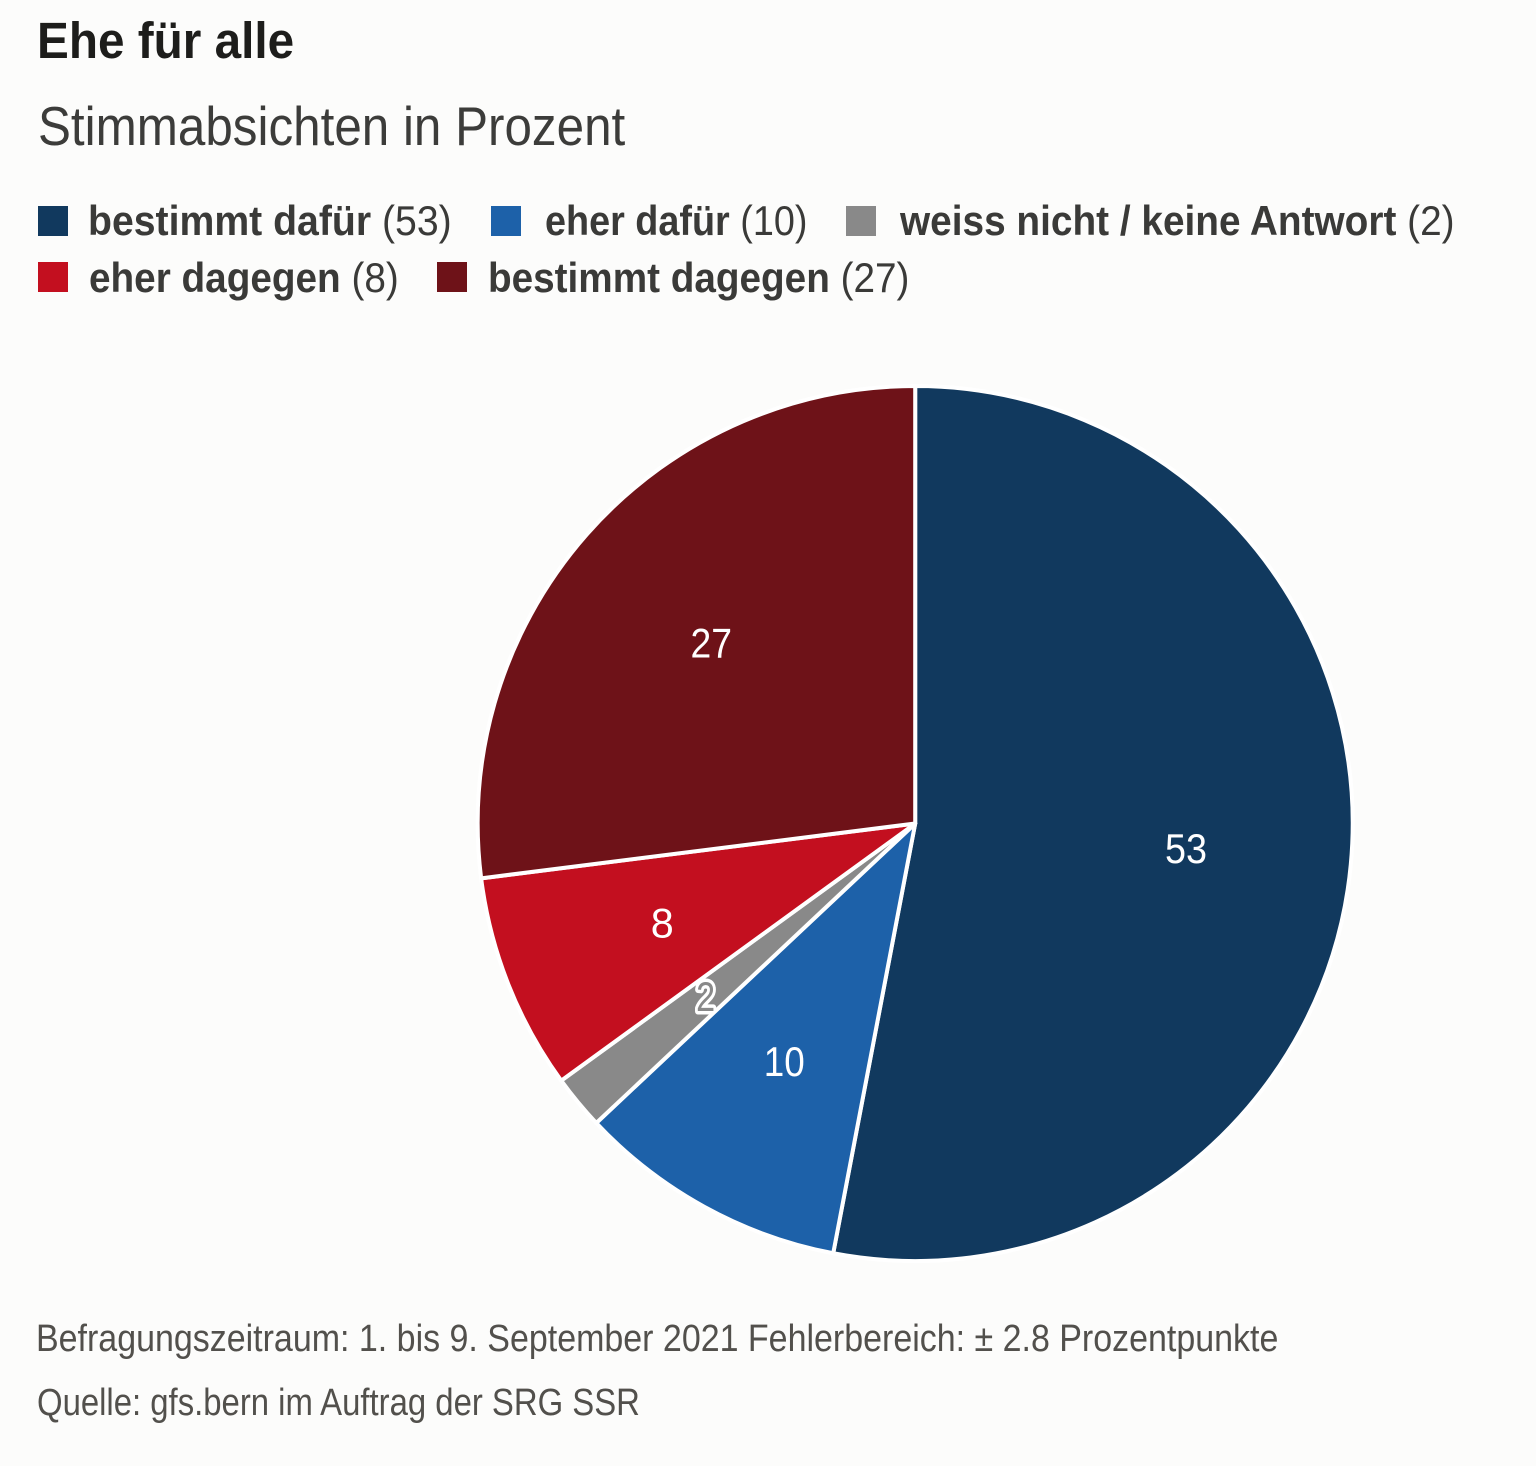  Describe the element at coordinates (1186, 848) in the screenshot. I see `svg-text: 53` at that location.